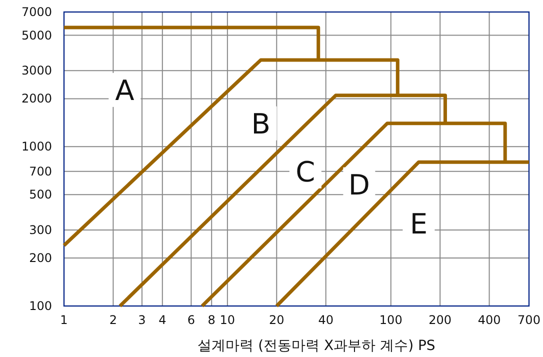 This screenshot has width=543, height=357. What do you see at coordinates (260, 123) in the screenshot?
I see `annotation: B` at bounding box center [260, 123].